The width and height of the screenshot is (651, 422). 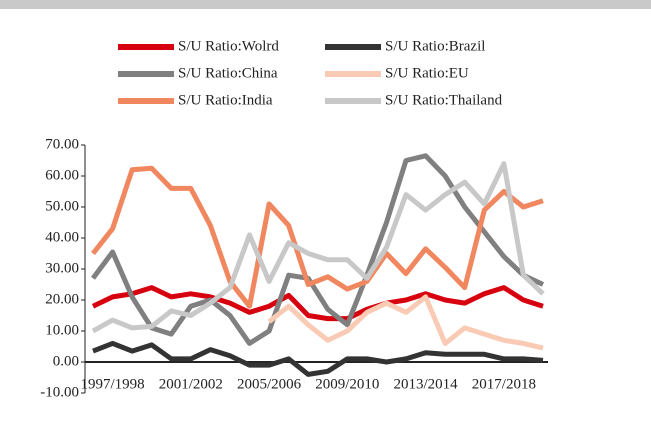 I want to click on top-bar, so click(x=325, y=4).